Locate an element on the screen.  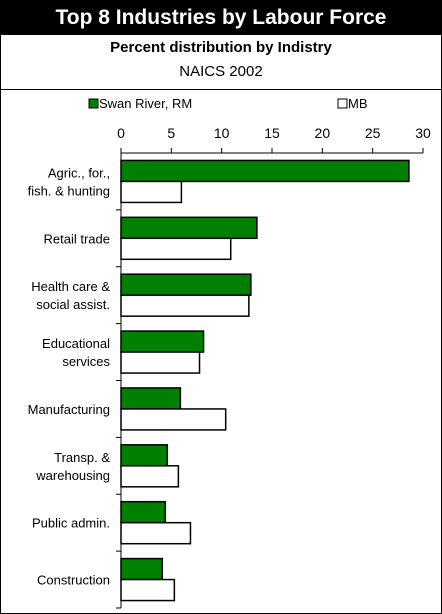
category-label: fish. & hunting is located at coordinates (69, 190).